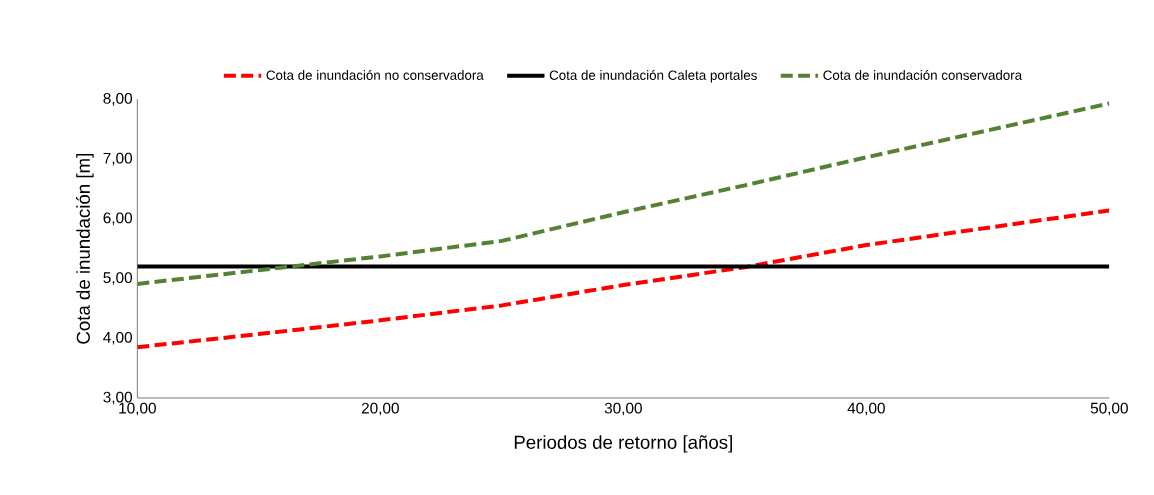 The image size is (1154, 495). I want to click on x-tick-label: 50,00, so click(1109, 409).